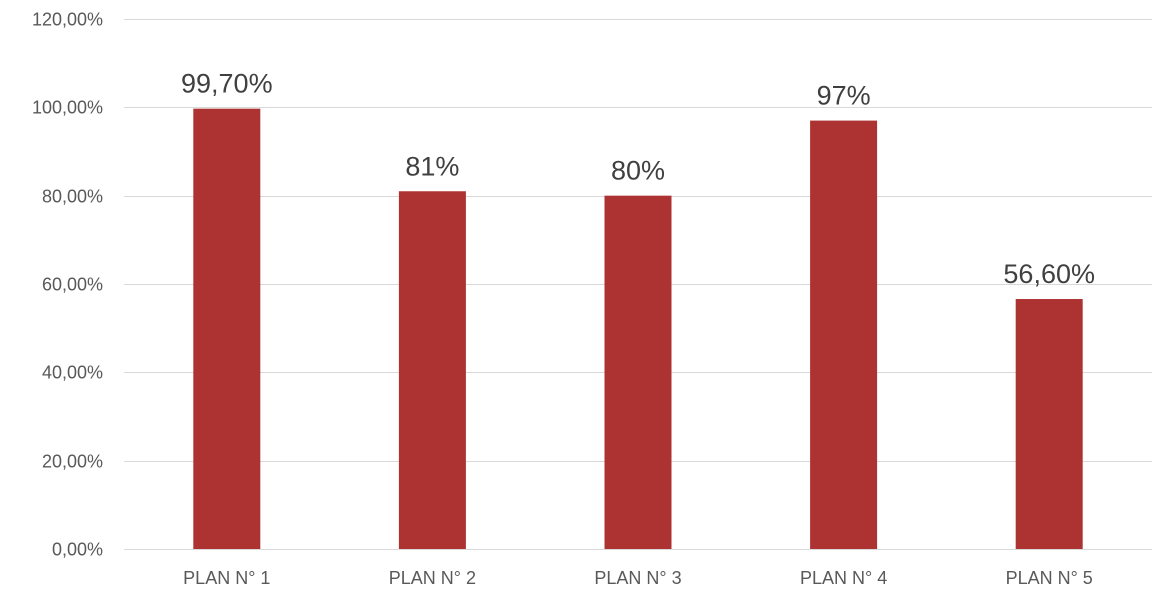  What do you see at coordinates (432, 578) in the screenshot?
I see `x-category-label: PLAN N° 2` at bounding box center [432, 578].